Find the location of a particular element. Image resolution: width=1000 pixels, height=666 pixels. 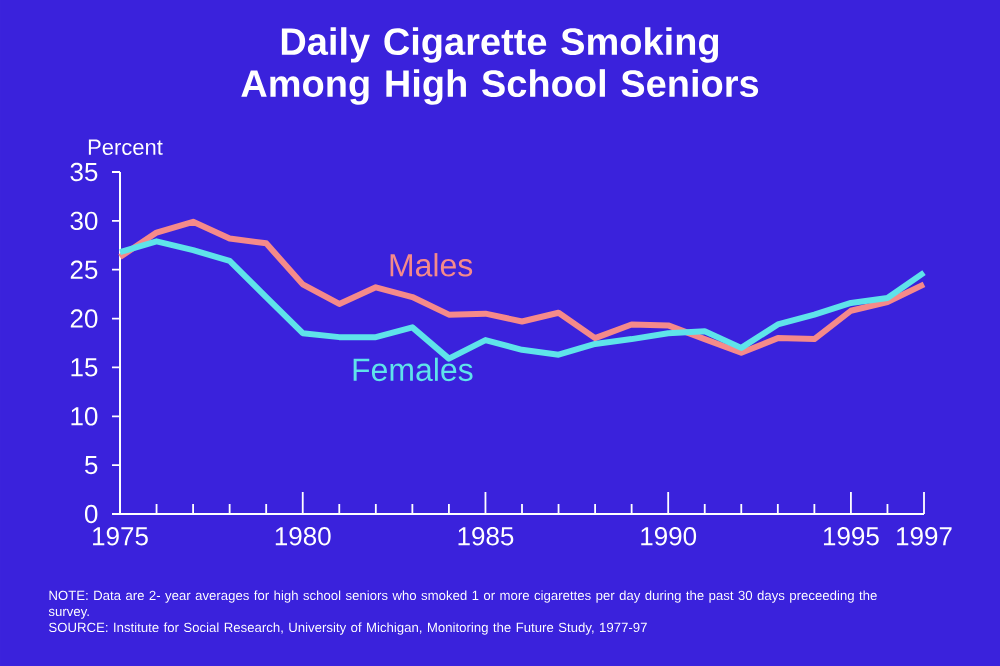

x-tick-label: 1997 is located at coordinates (924, 536).